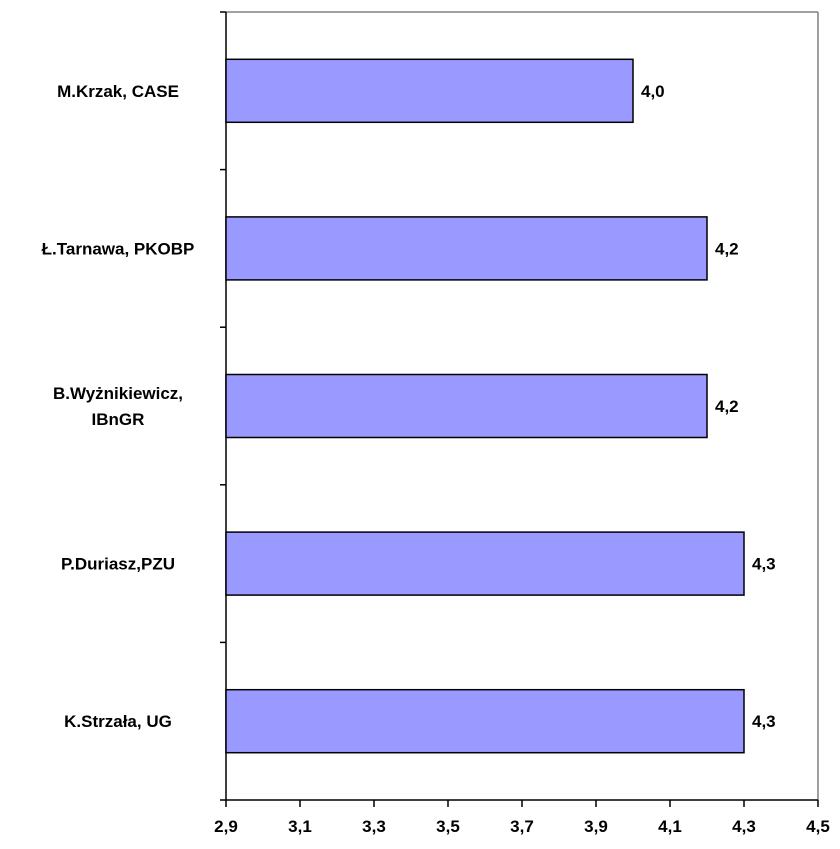  Describe the element at coordinates (226, 826) in the screenshot. I see `x-tick-label: 2,9` at that location.